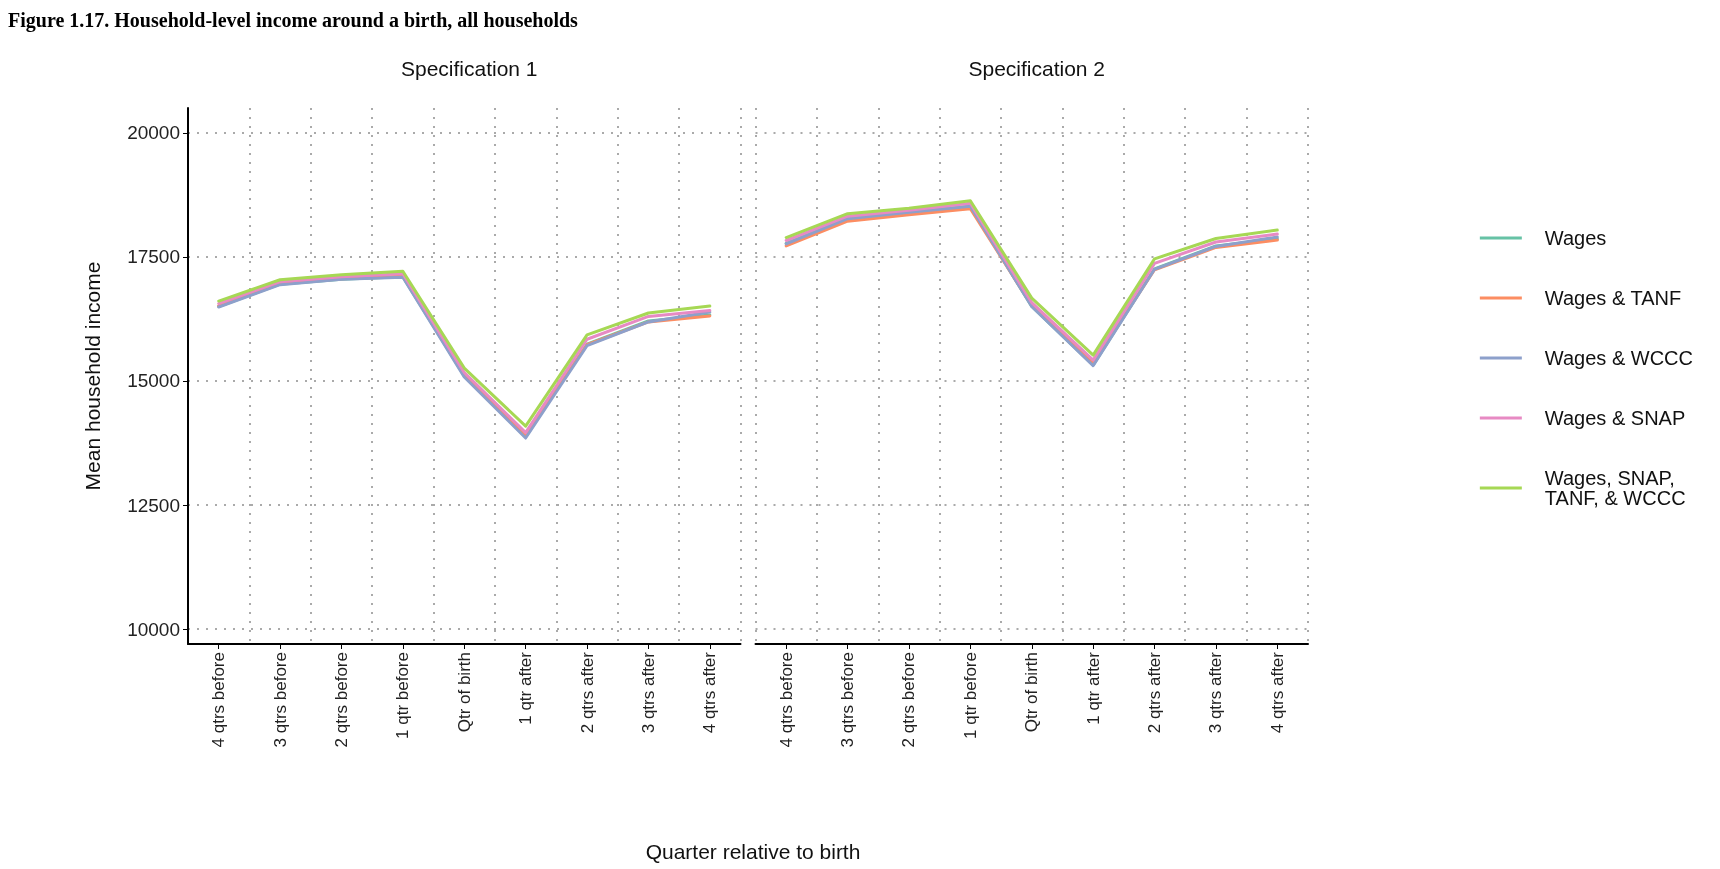  What do you see at coordinates (153, 257) in the screenshot?
I see `y-tick-label: 17500` at bounding box center [153, 257].